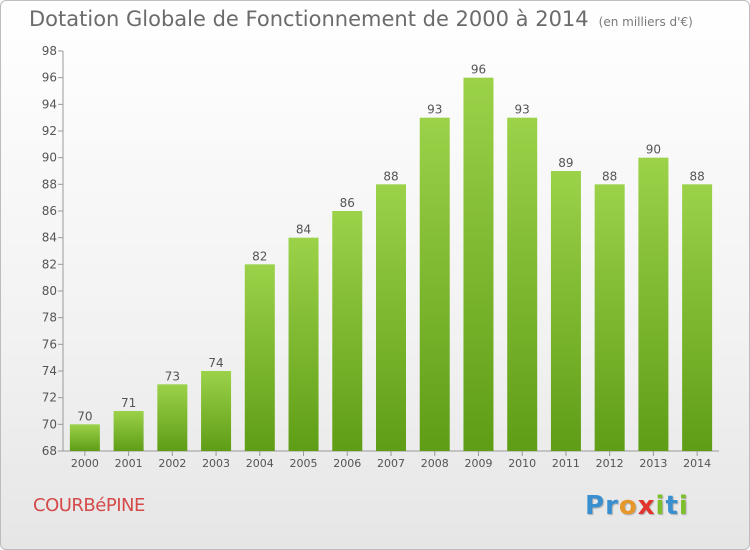 This screenshot has height=550, width=750. What do you see at coordinates (216, 463) in the screenshot?
I see `x-tick-label: 2003` at bounding box center [216, 463].